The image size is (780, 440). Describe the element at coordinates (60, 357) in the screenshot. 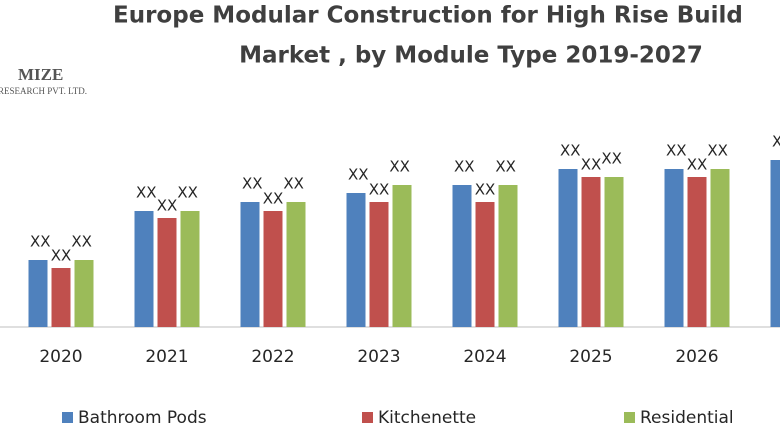

I see `x-tick-label: 2020` at that location.